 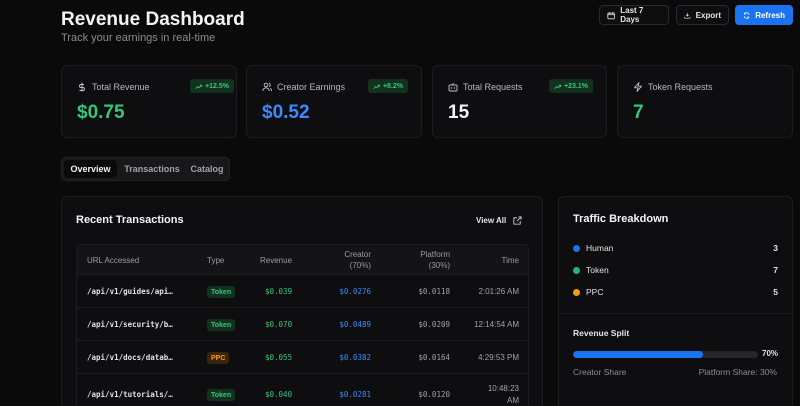 I want to click on zap-icon, so click(x=638, y=87).